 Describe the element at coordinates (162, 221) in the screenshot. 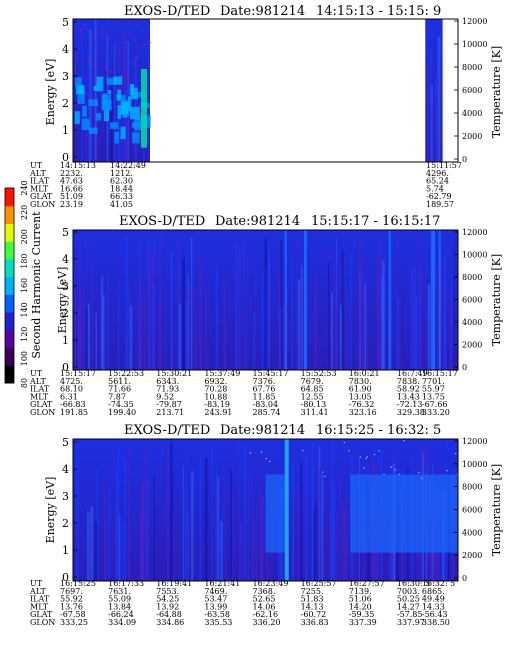

I see `panel-2-title-instrument: EXOS-D/TED` at that location.